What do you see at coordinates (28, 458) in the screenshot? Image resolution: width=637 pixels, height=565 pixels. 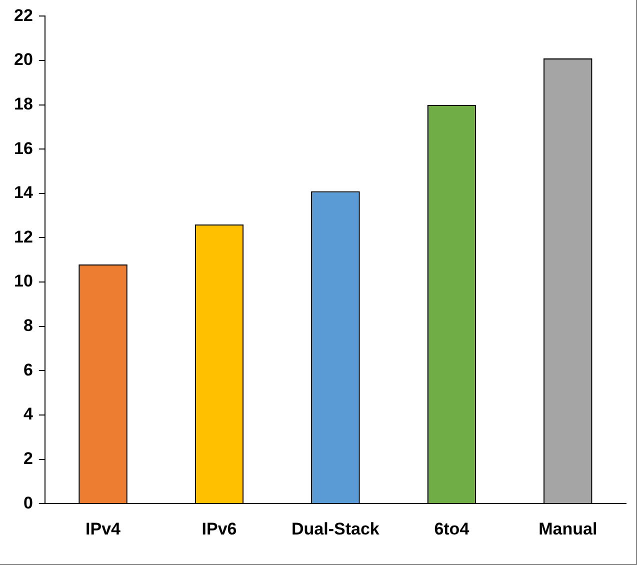 I see `y-tick-label: 2` at bounding box center [28, 458].